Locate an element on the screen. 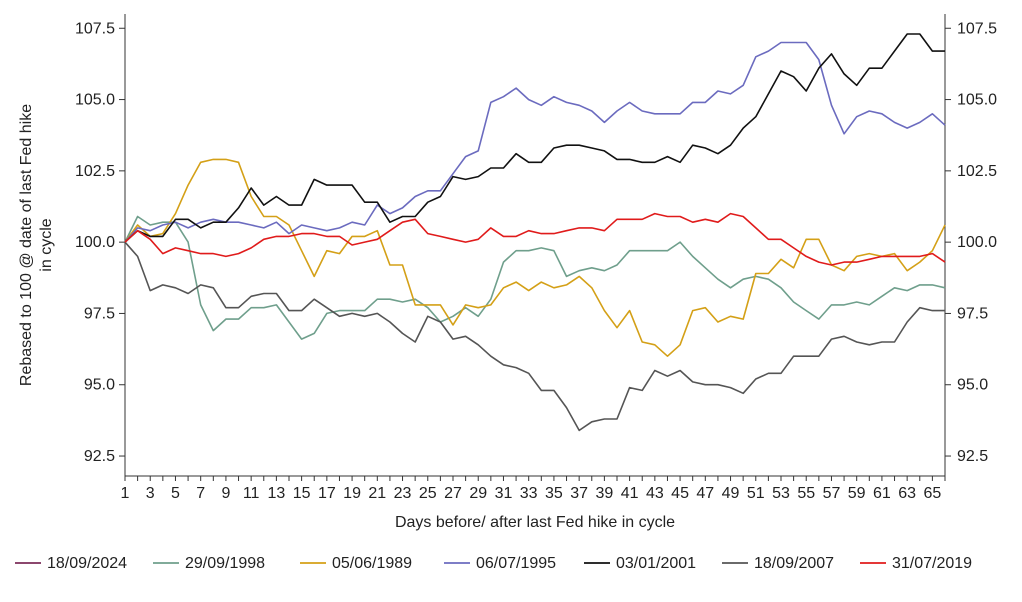 The width and height of the screenshot is (1022, 602). legend-label: 06/07/1995 is located at coordinates (516, 563).